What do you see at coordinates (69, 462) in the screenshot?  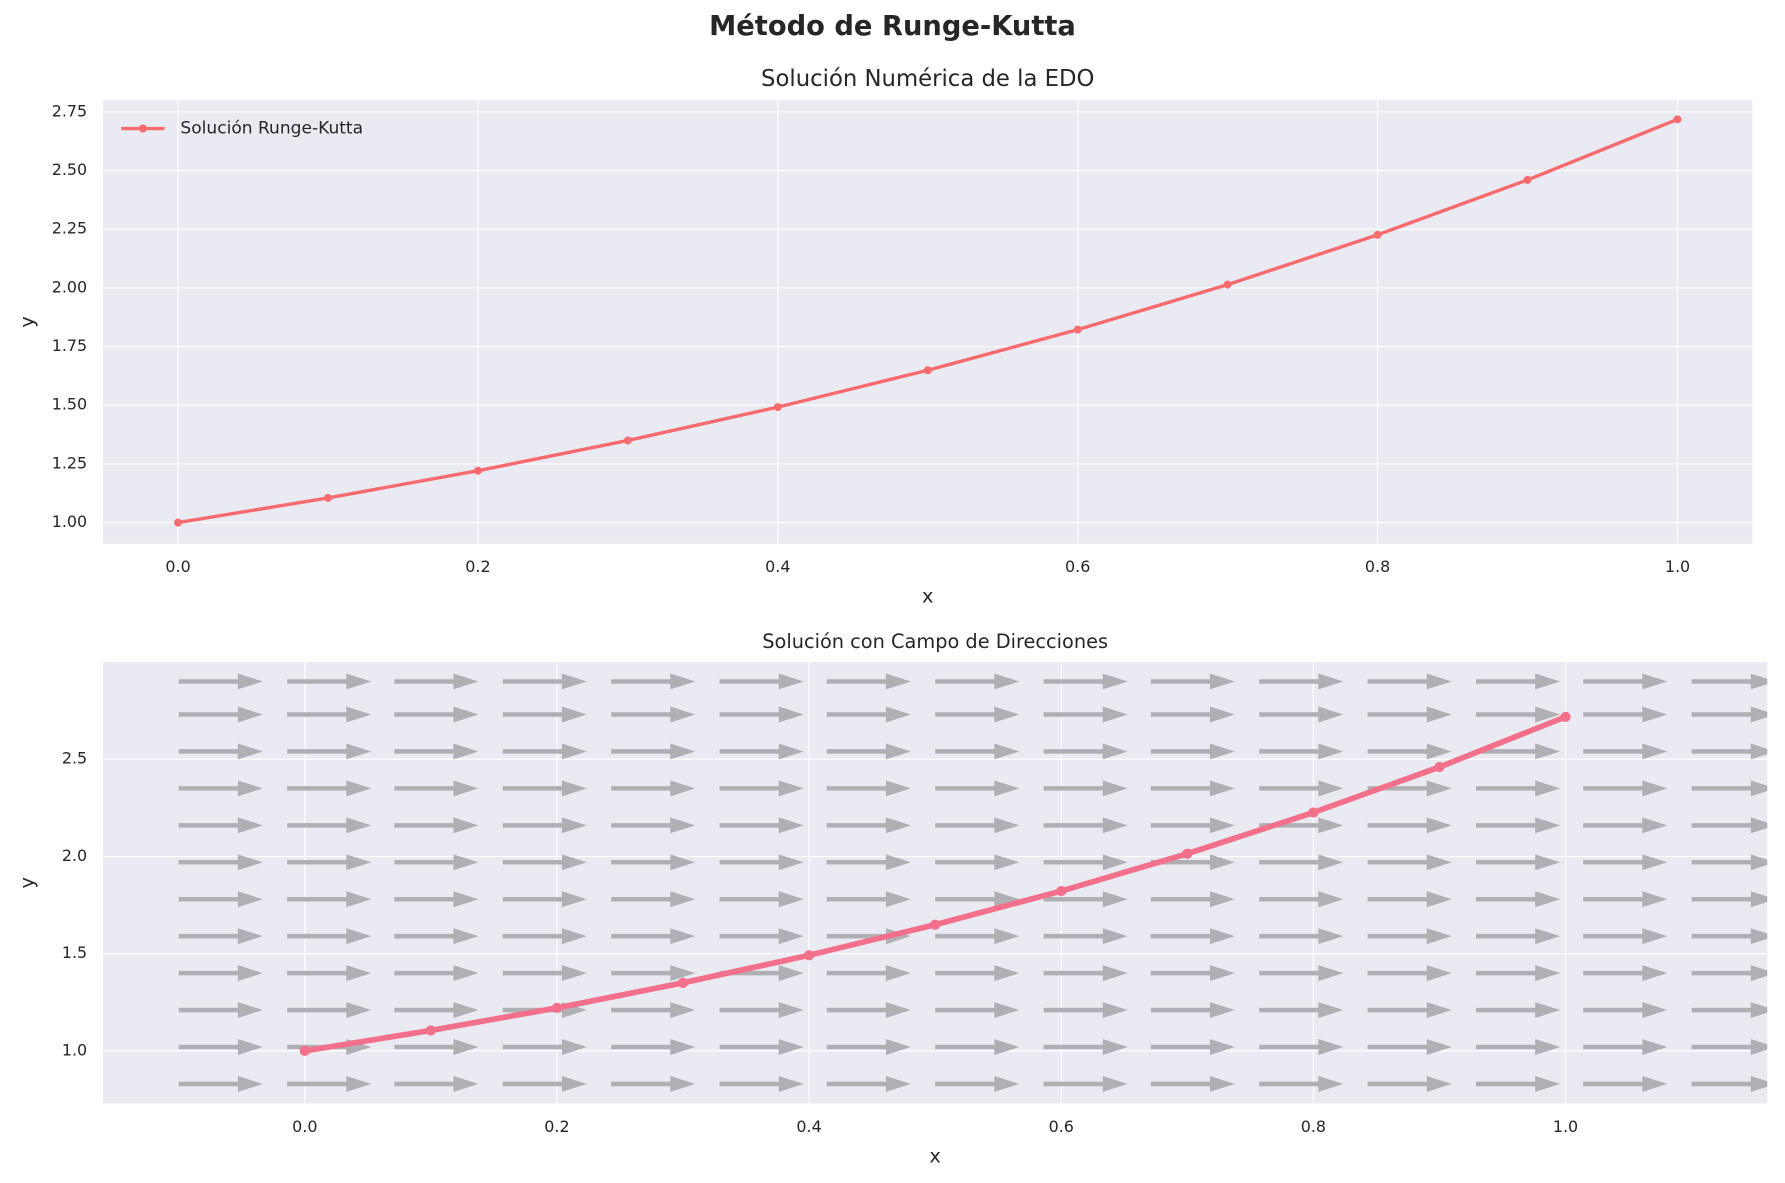 I see `y-tick-label: 1.25` at bounding box center [69, 462].